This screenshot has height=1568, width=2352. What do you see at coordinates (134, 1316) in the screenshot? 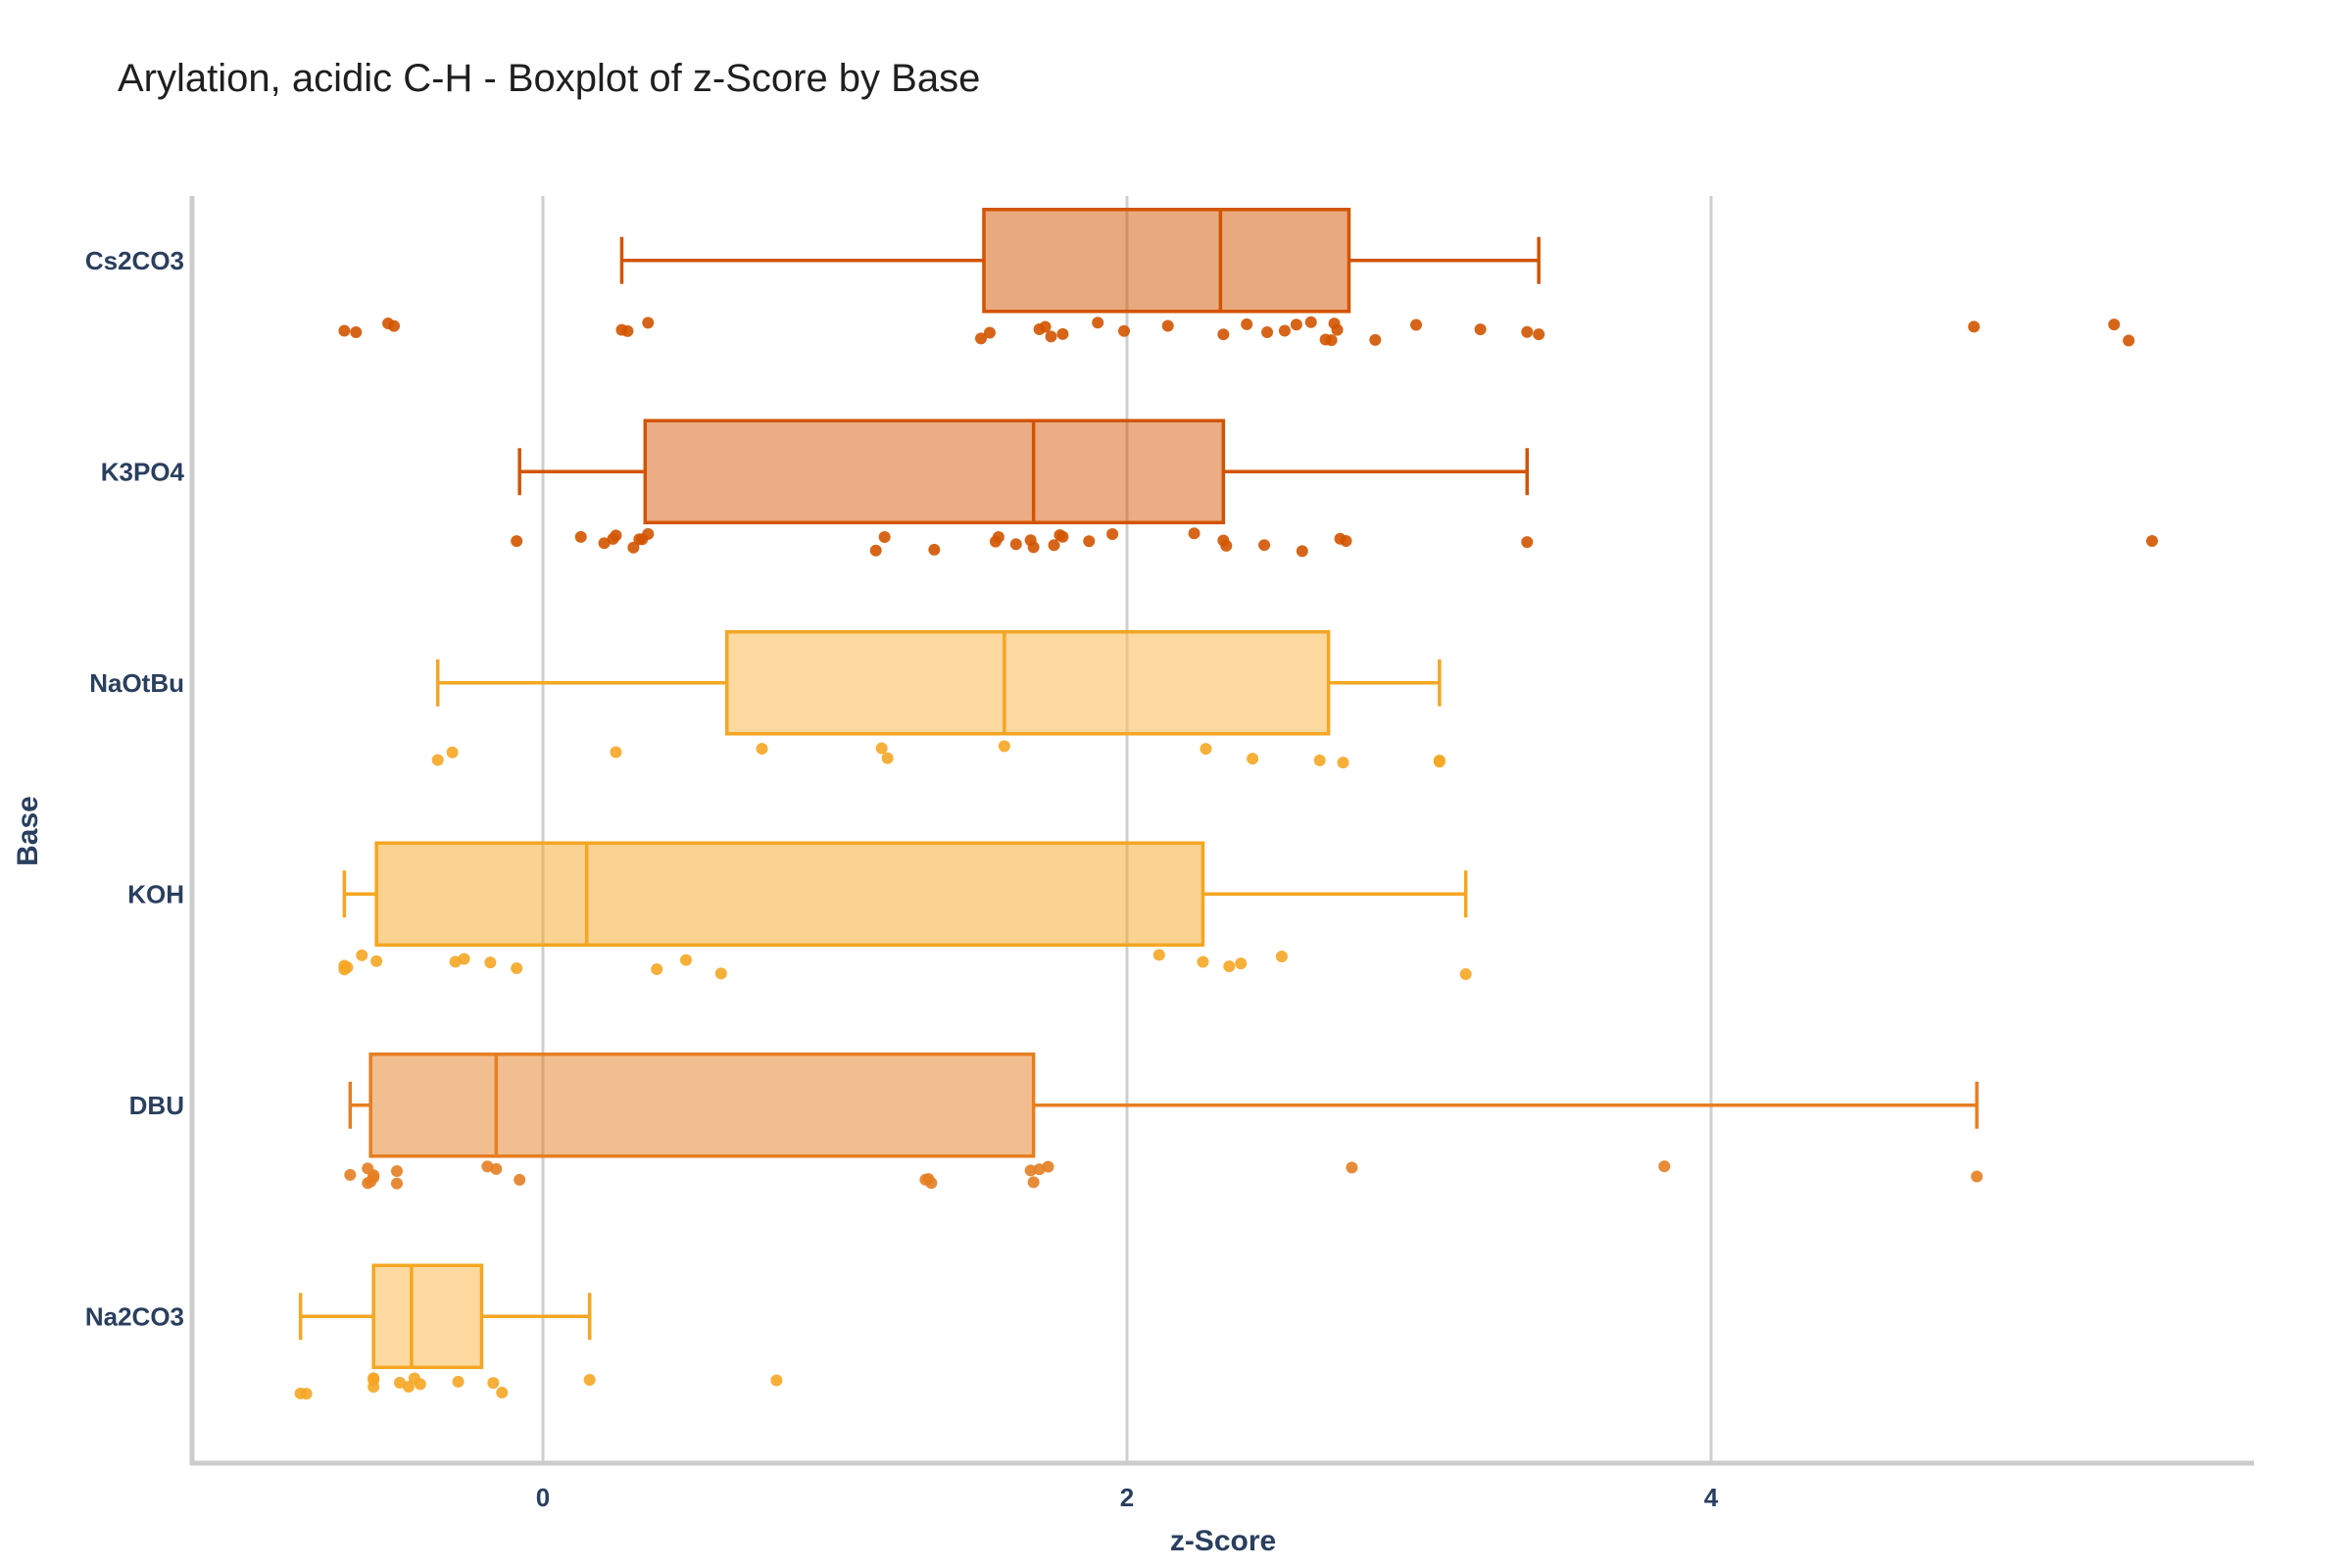
I see `y-tick-label: Na2CO3` at bounding box center [134, 1316].